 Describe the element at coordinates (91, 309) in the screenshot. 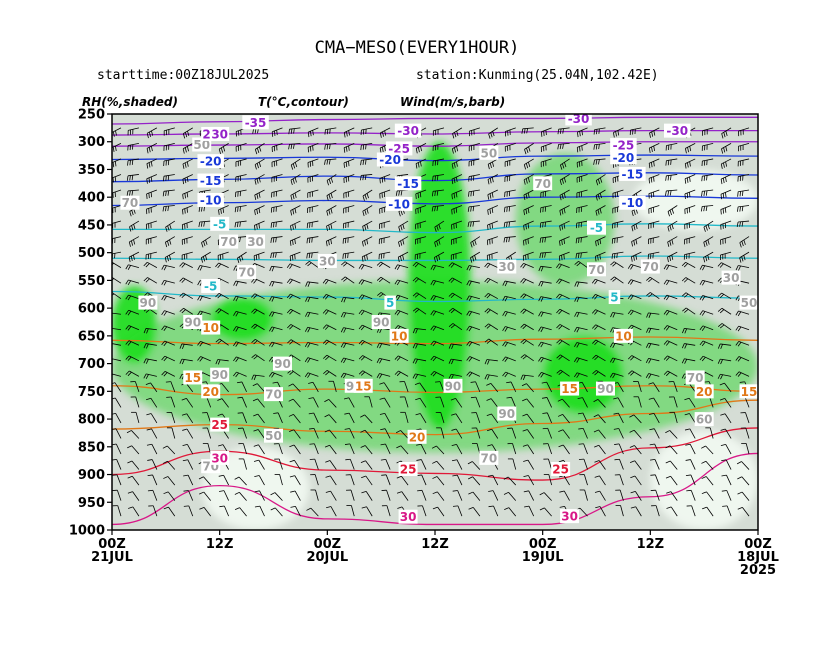

I see `y-tick-label: 600` at that location.